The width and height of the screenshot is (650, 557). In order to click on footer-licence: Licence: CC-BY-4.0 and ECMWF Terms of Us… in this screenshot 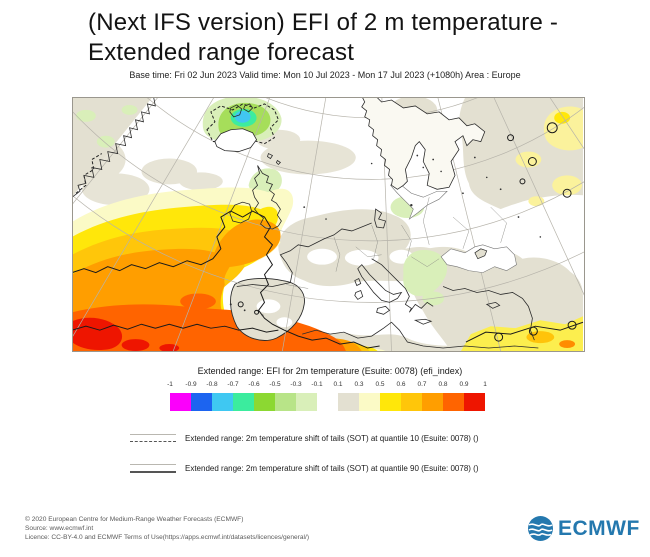, I will do `click(167, 538)`.